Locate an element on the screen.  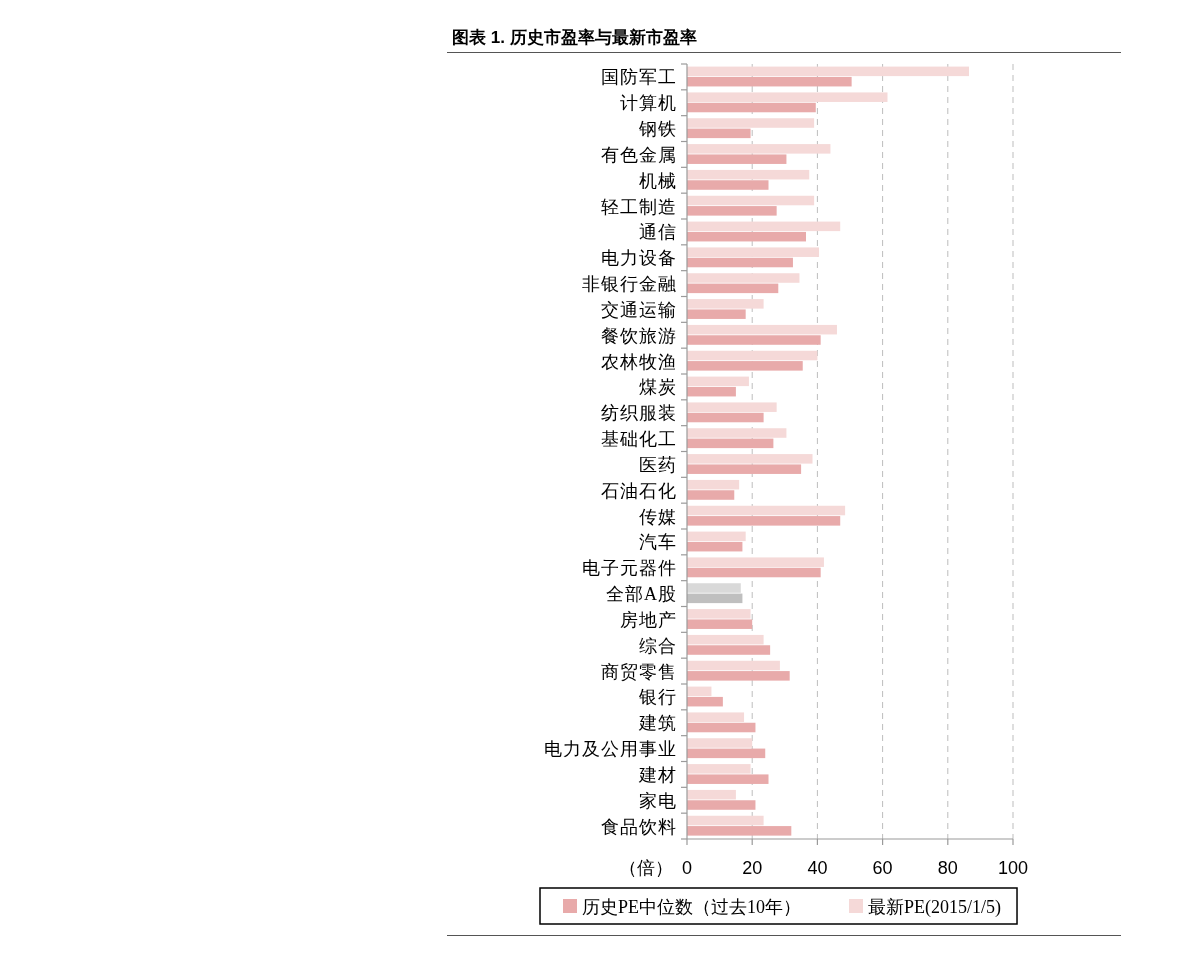
category-label: 机械 is located at coordinates (658, 180).